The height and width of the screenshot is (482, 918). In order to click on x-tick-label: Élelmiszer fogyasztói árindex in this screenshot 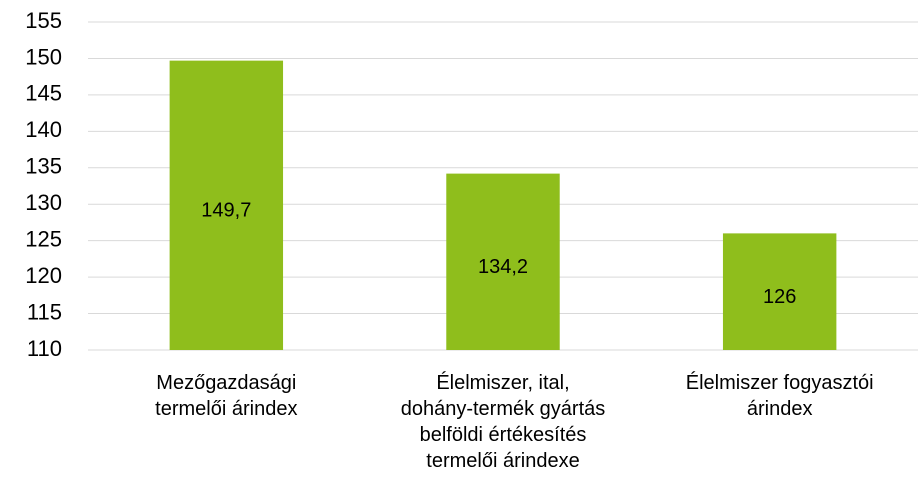, I will do `click(779, 396)`.